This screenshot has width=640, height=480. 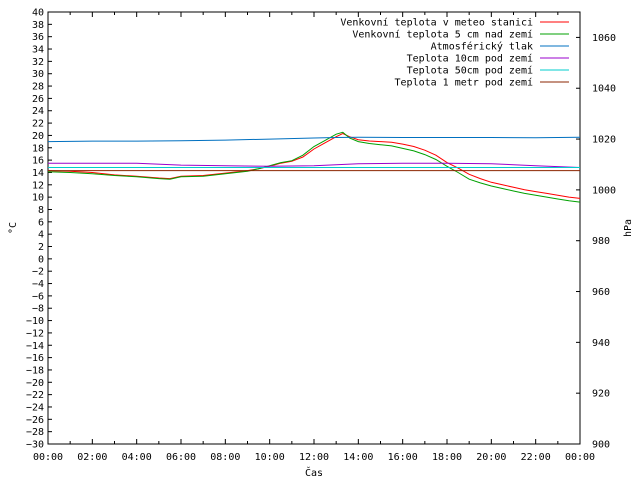 What do you see at coordinates (35, 445) in the screenshot?
I see `y-tick-label: −30` at bounding box center [35, 445].